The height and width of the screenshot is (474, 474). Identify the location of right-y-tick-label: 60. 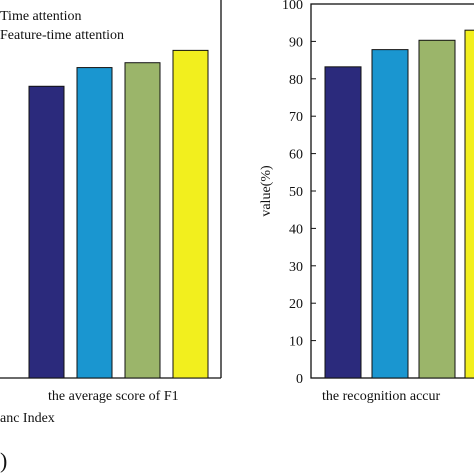
(296, 155).